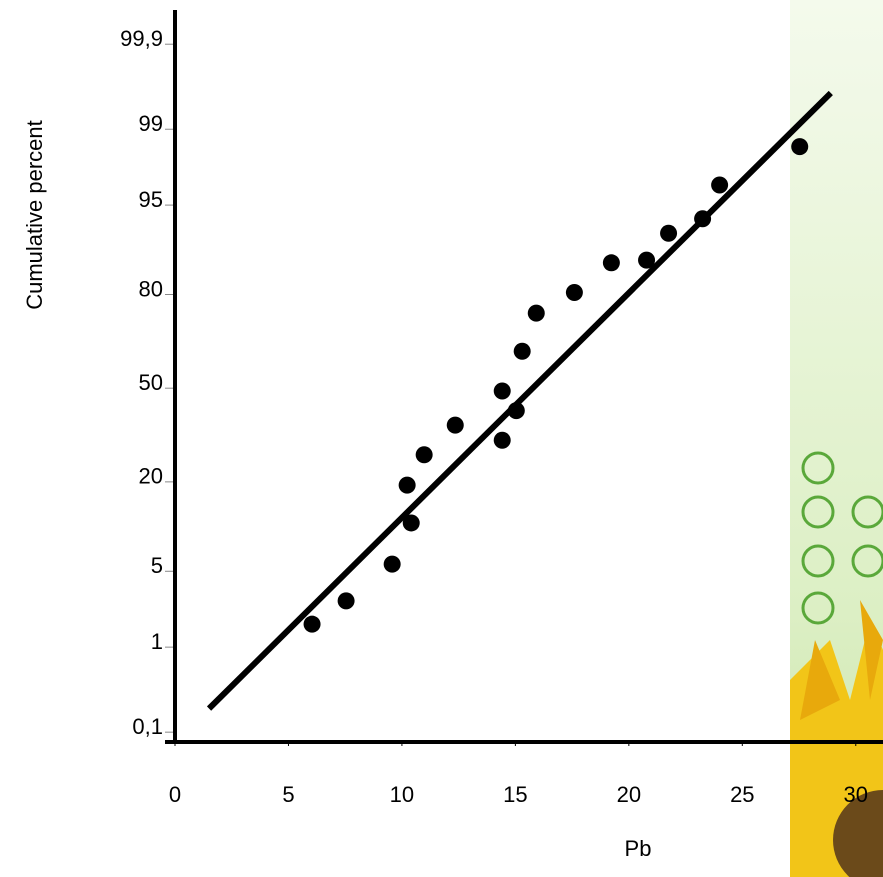 The image size is (883, 877). I want to click on x-tick-label: 25, so click(742, 794).